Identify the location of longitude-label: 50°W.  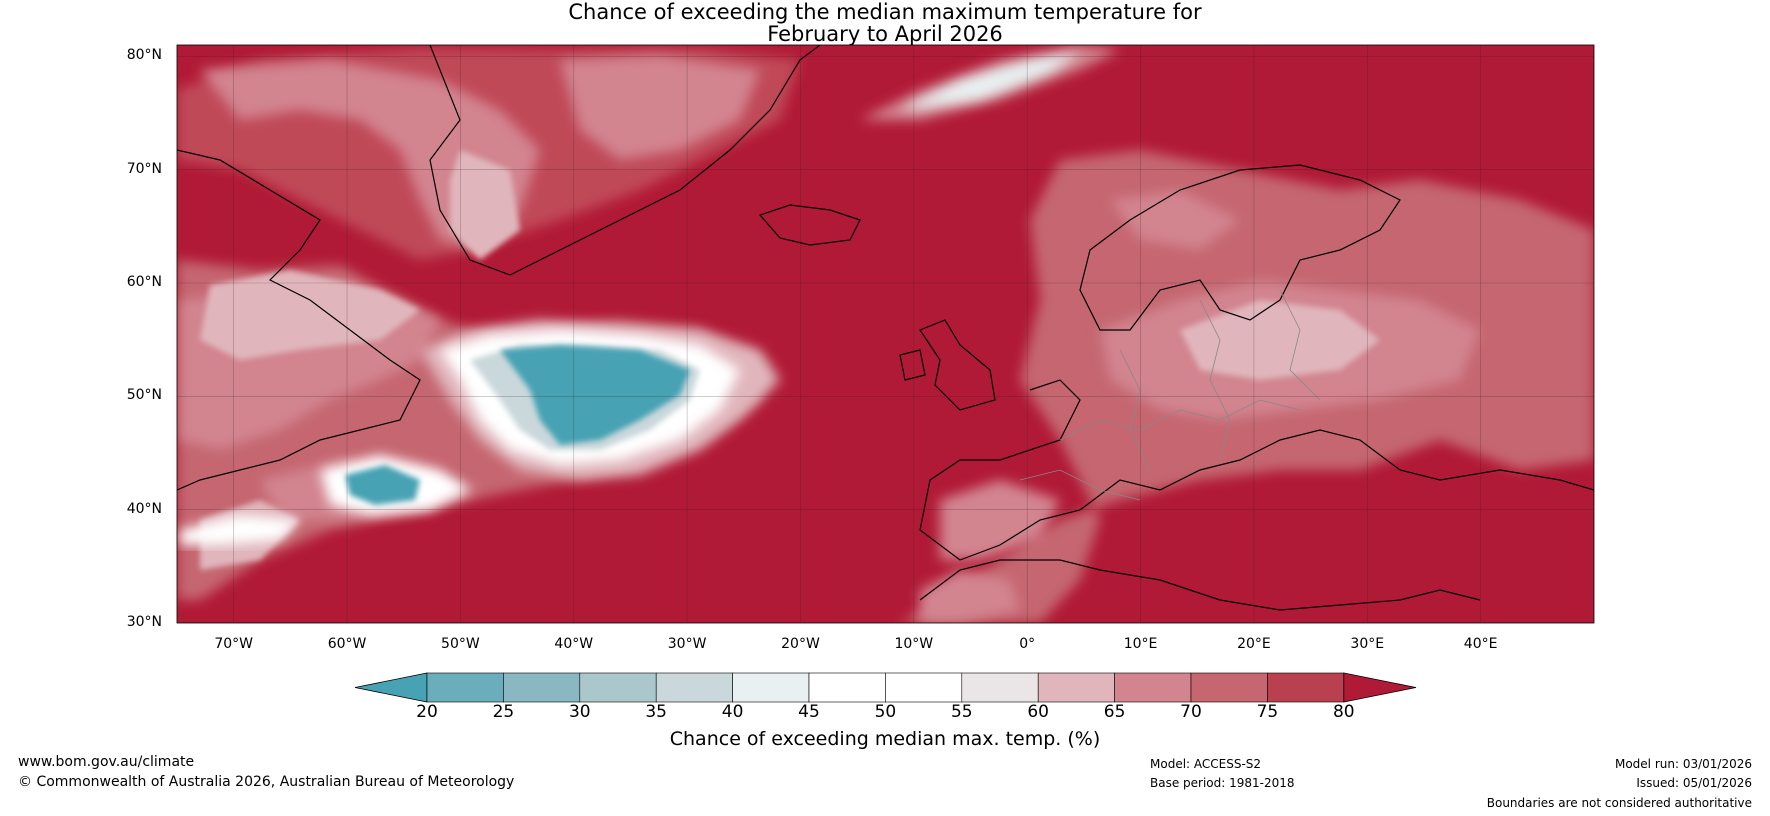
(460, 644).